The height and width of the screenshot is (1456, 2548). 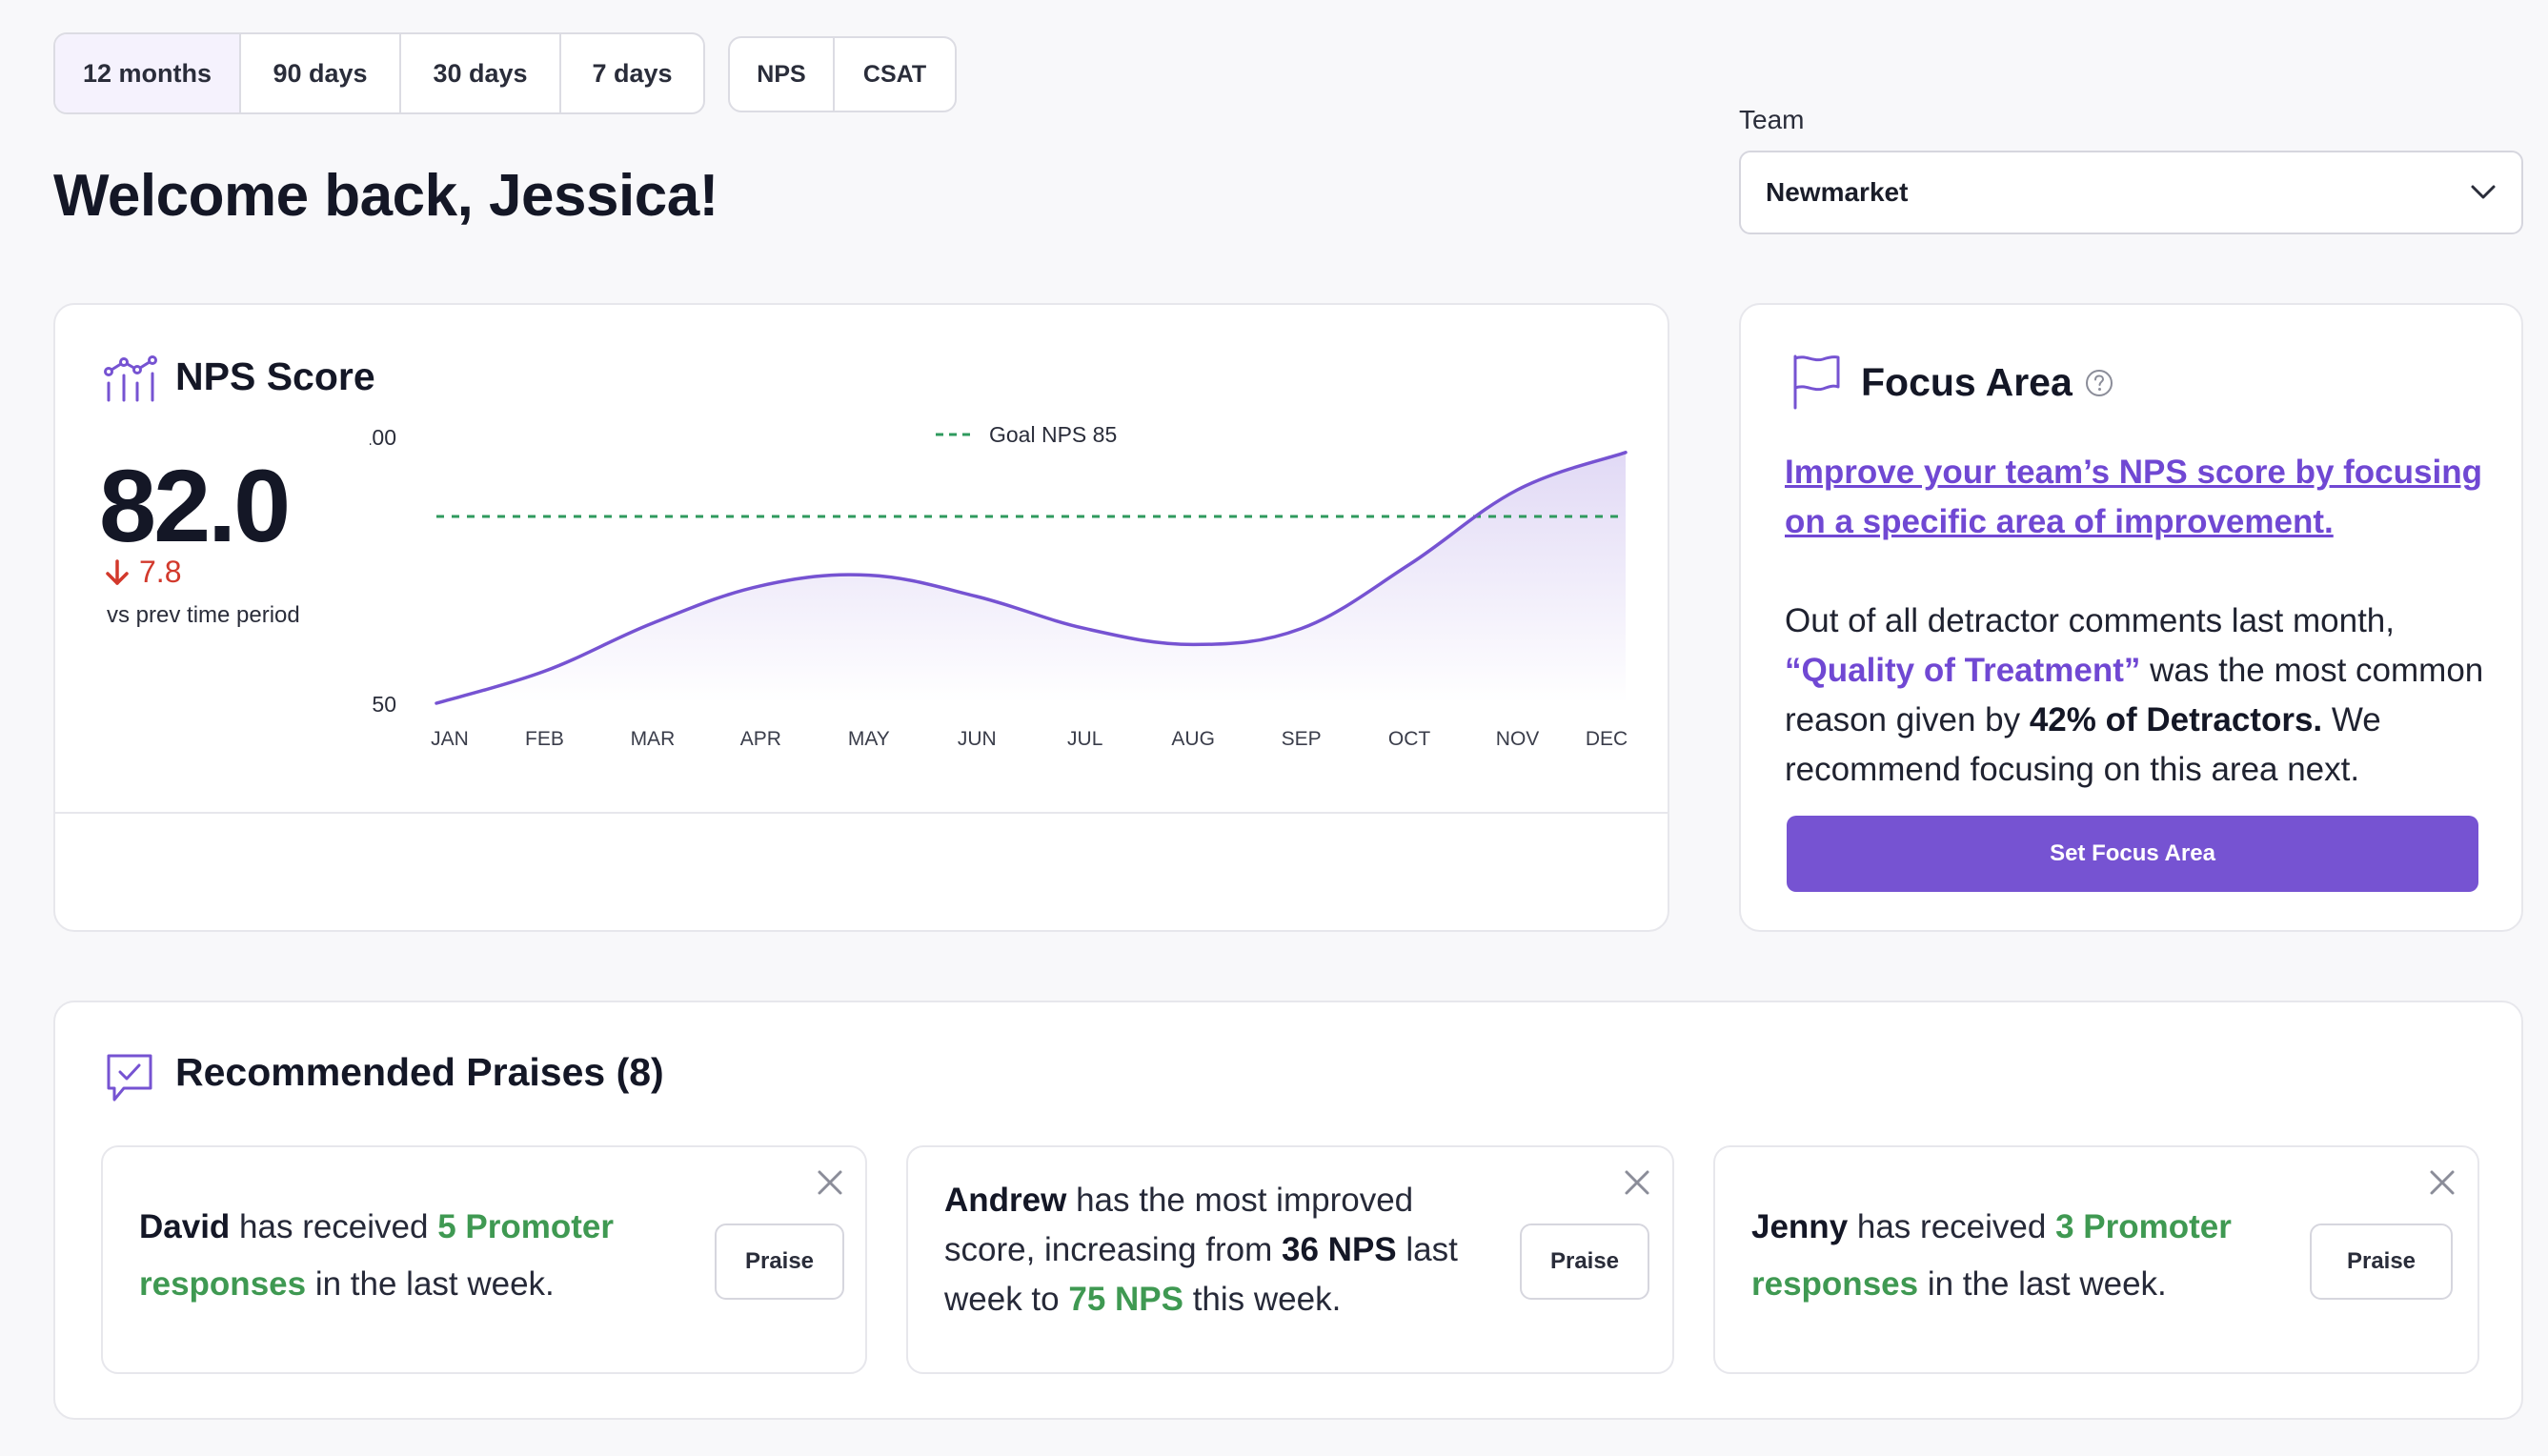 I want to click on praise-highlight: 3 Promoter responses, so click(x=1992, y=1256).